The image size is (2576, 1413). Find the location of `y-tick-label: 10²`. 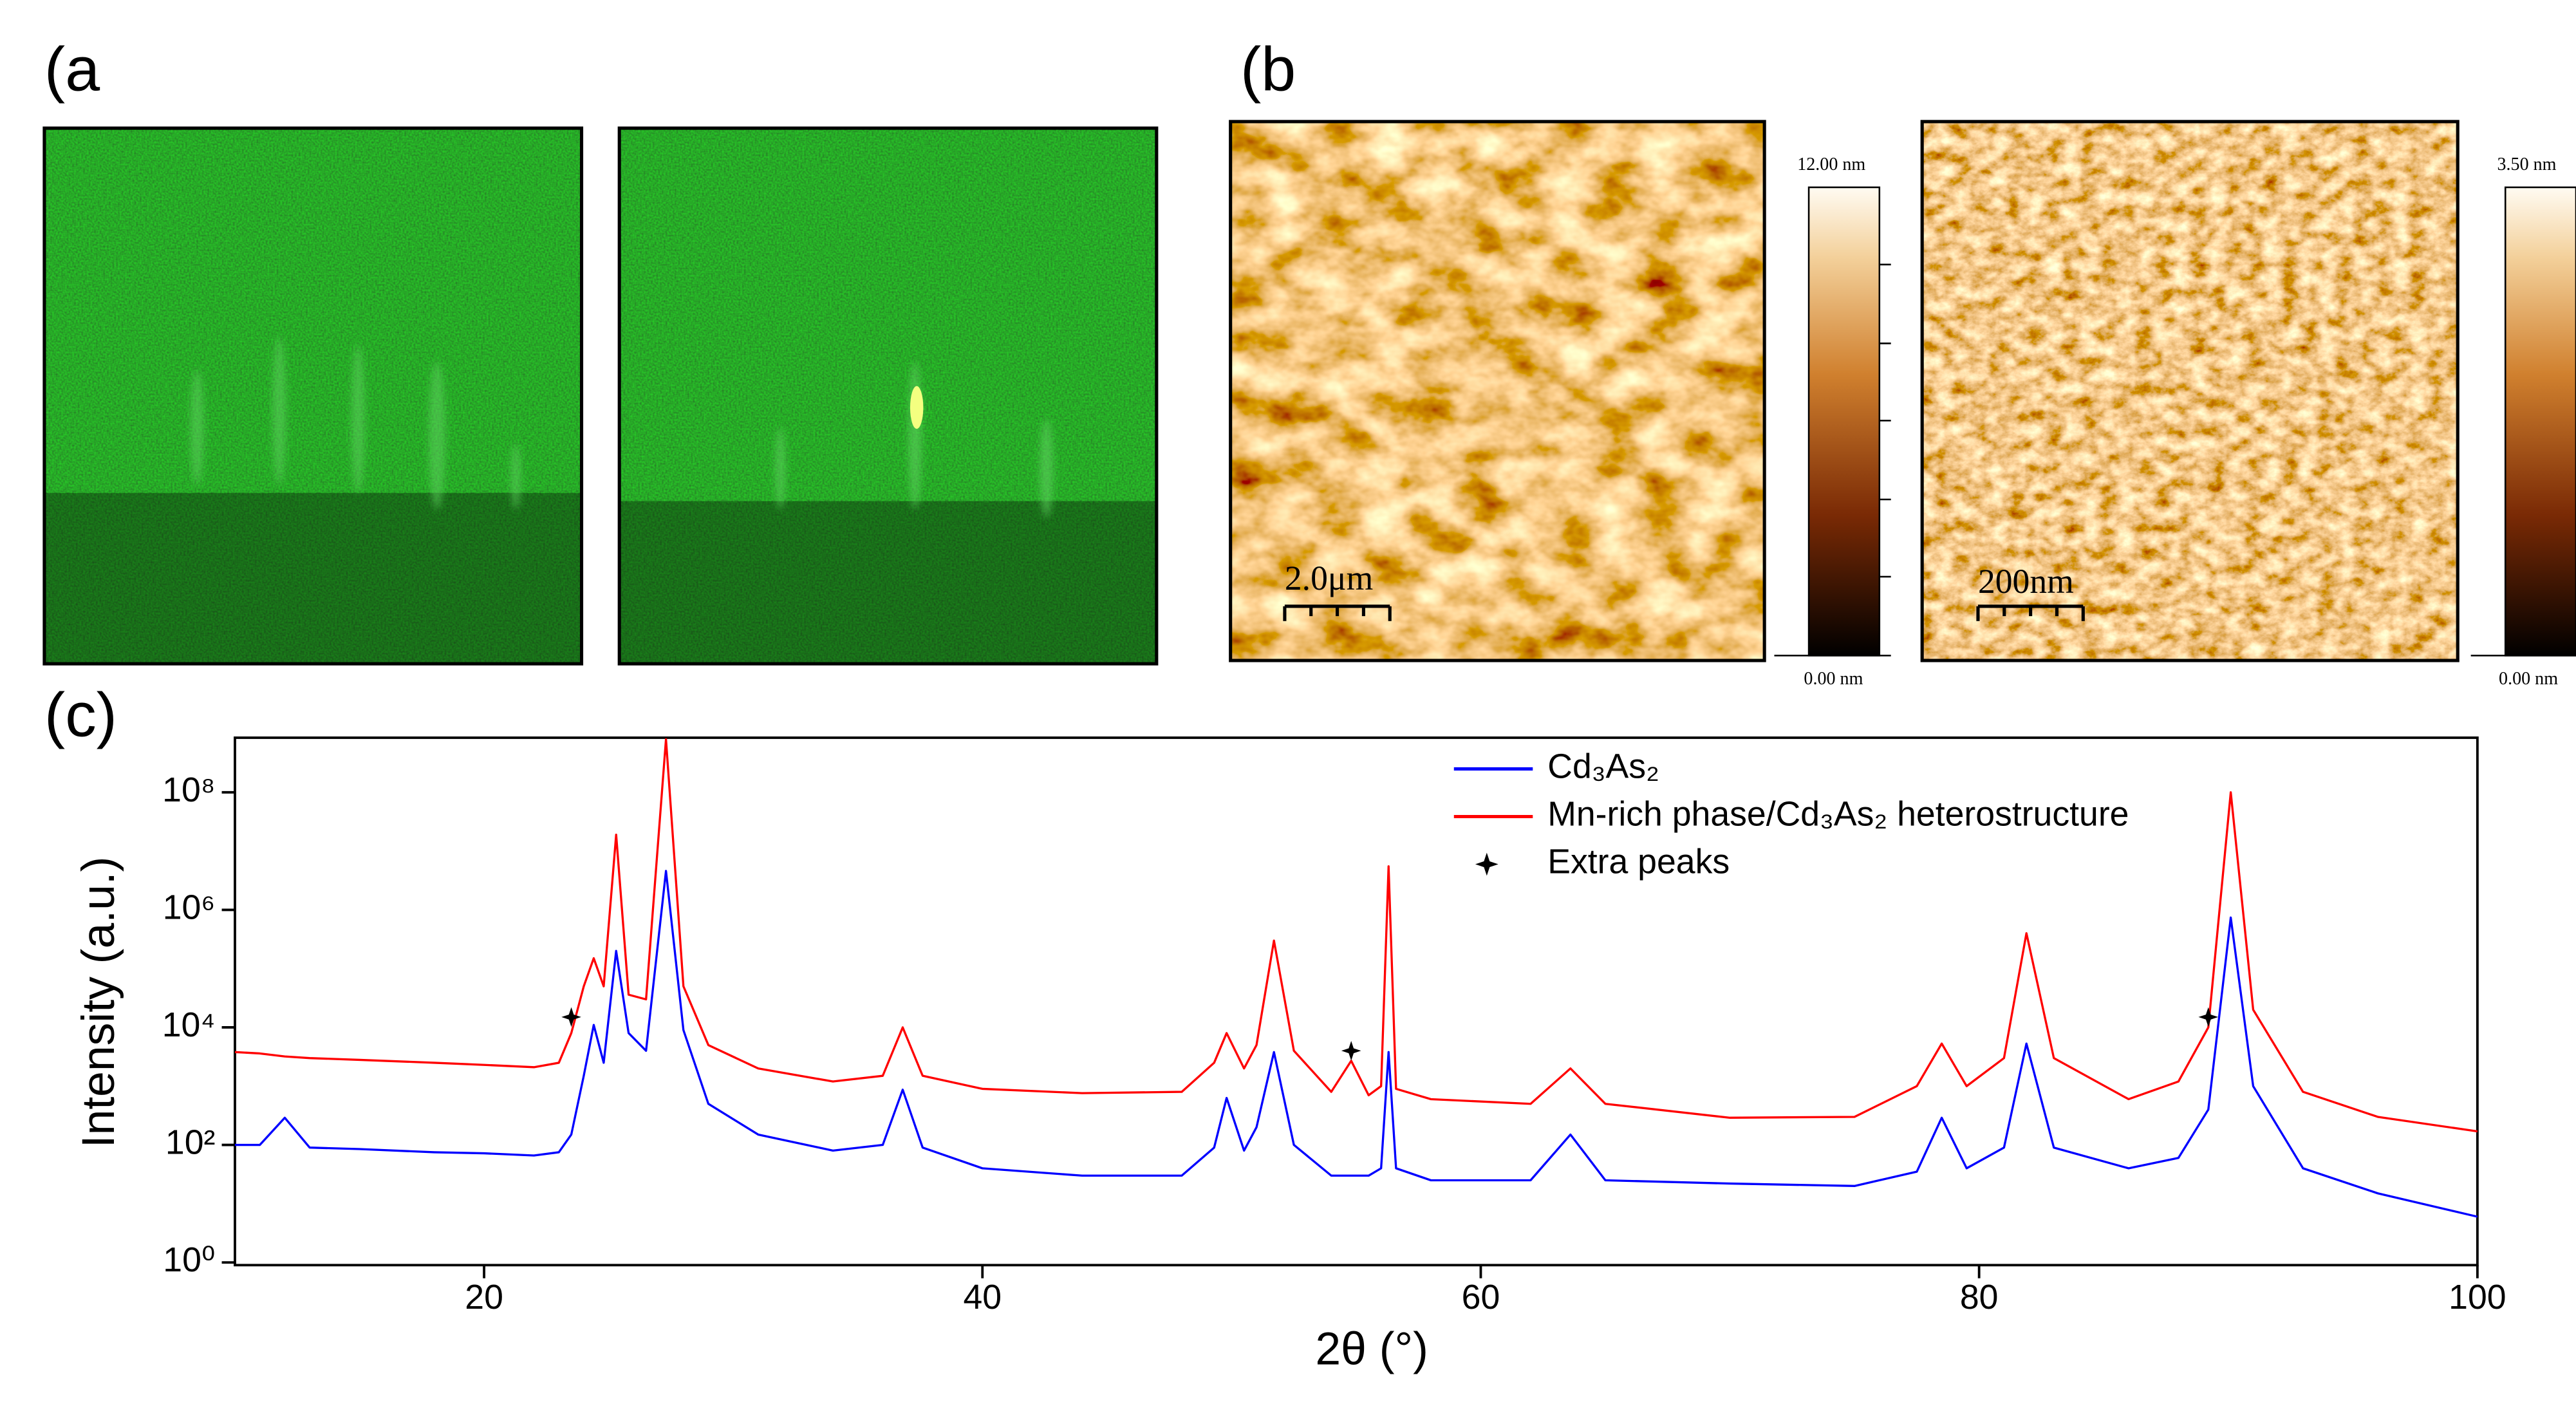

y-tick-label: 10² is located at coordinates (190, 1142).